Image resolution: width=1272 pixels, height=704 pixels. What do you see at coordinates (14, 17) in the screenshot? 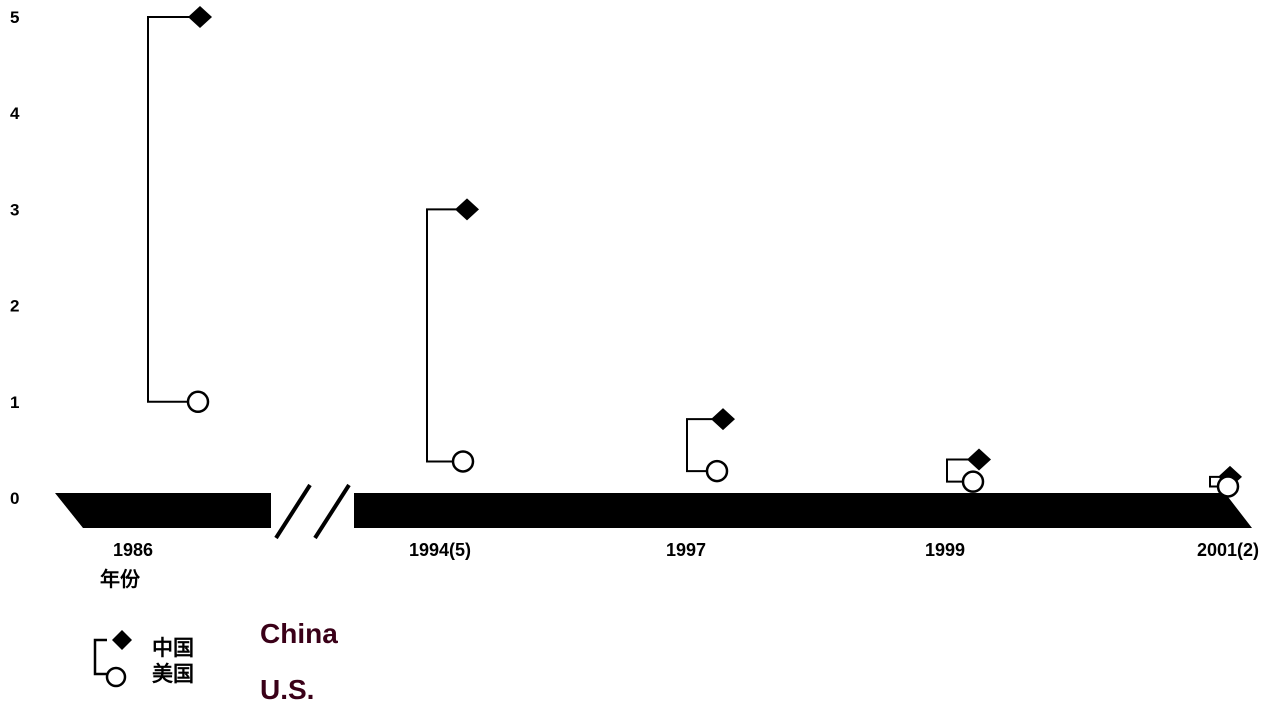
I see `y-tick-label: 5` at bounding box center [14, 17].